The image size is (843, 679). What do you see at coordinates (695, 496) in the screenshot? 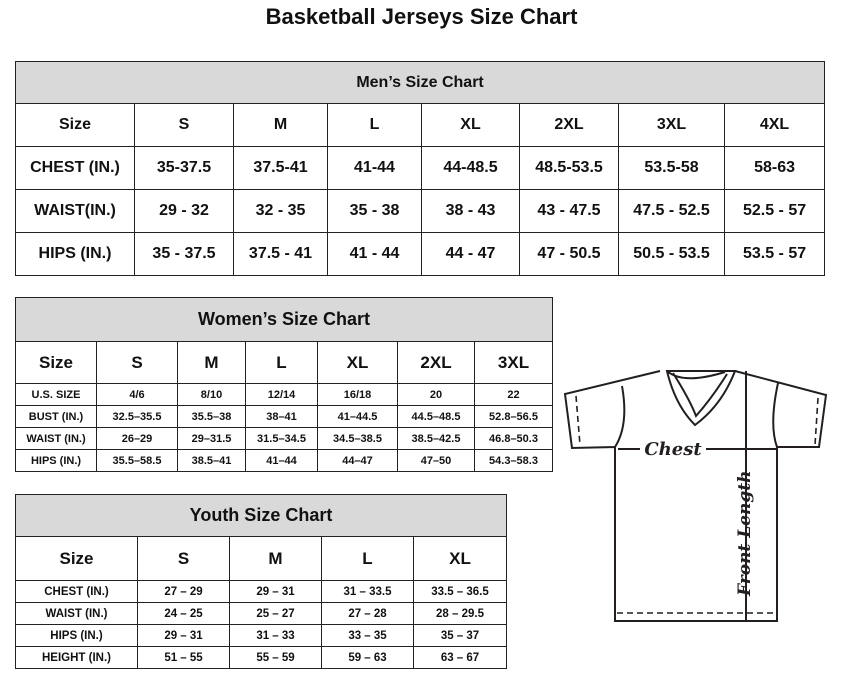
I see `jersey-diagram: Chest Front Length` at bounding box center [695, 496].